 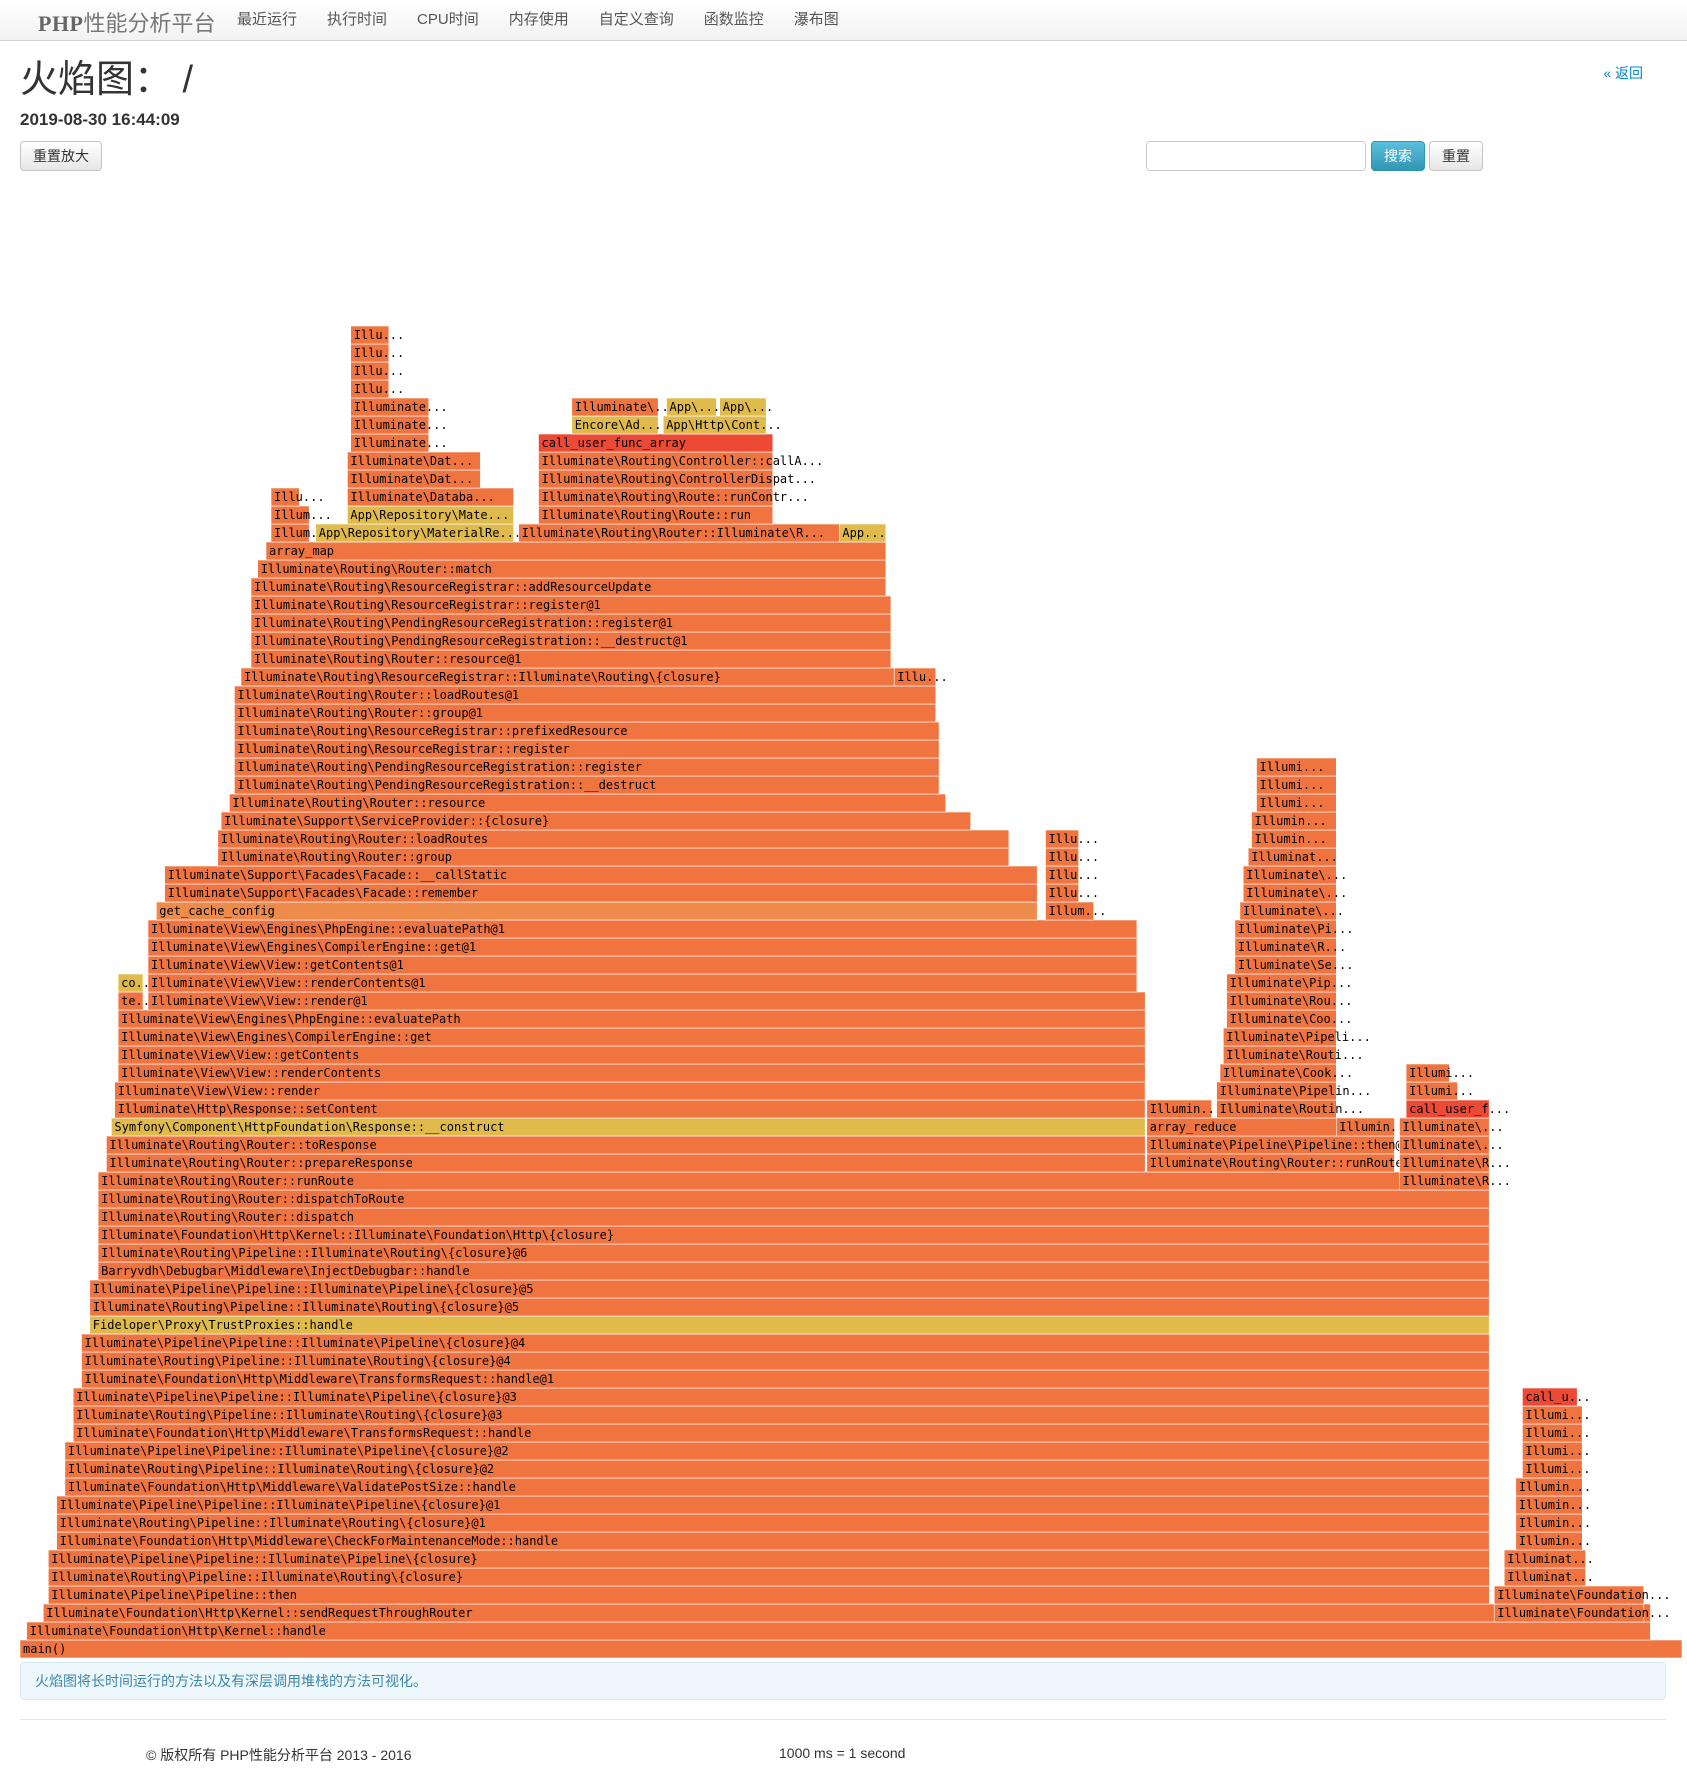 What do you see at coordinates (597, 911) in the screenshot?
I see `flame-frame: get_cache_config` at bounding box center [597, 911].